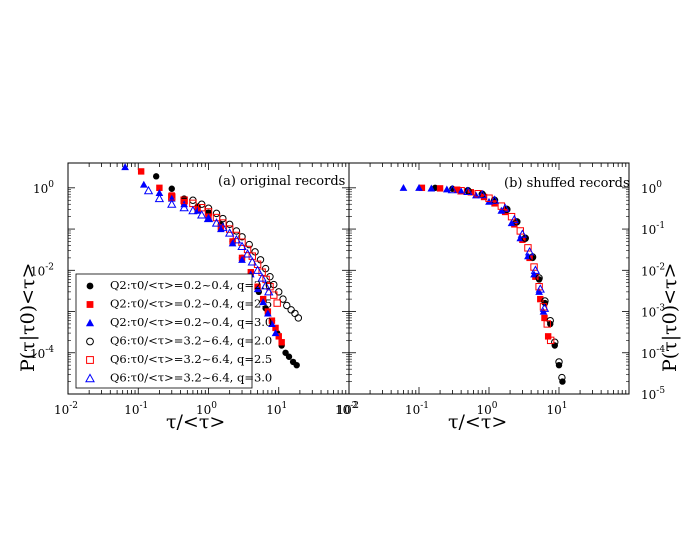 The width and height of the screenshot is (699, 540). I want to click on x-tick-label: 10¹, so click(556, 409).